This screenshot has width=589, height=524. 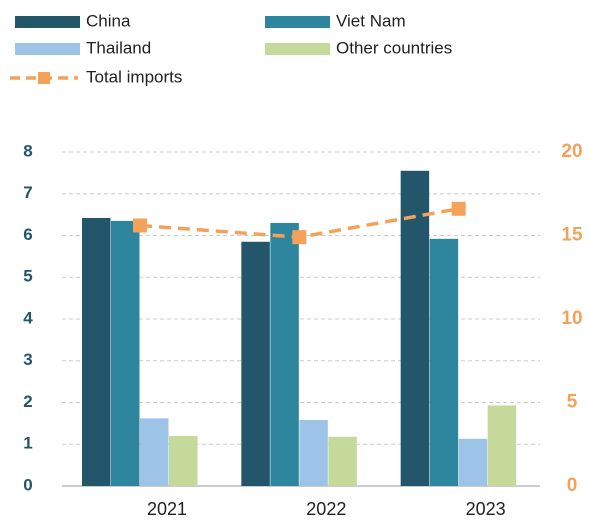 What do you see at coordinates (134, 76) in the screenshot?
I see `legend-label: Total imports` at bounding box center [134, 76].